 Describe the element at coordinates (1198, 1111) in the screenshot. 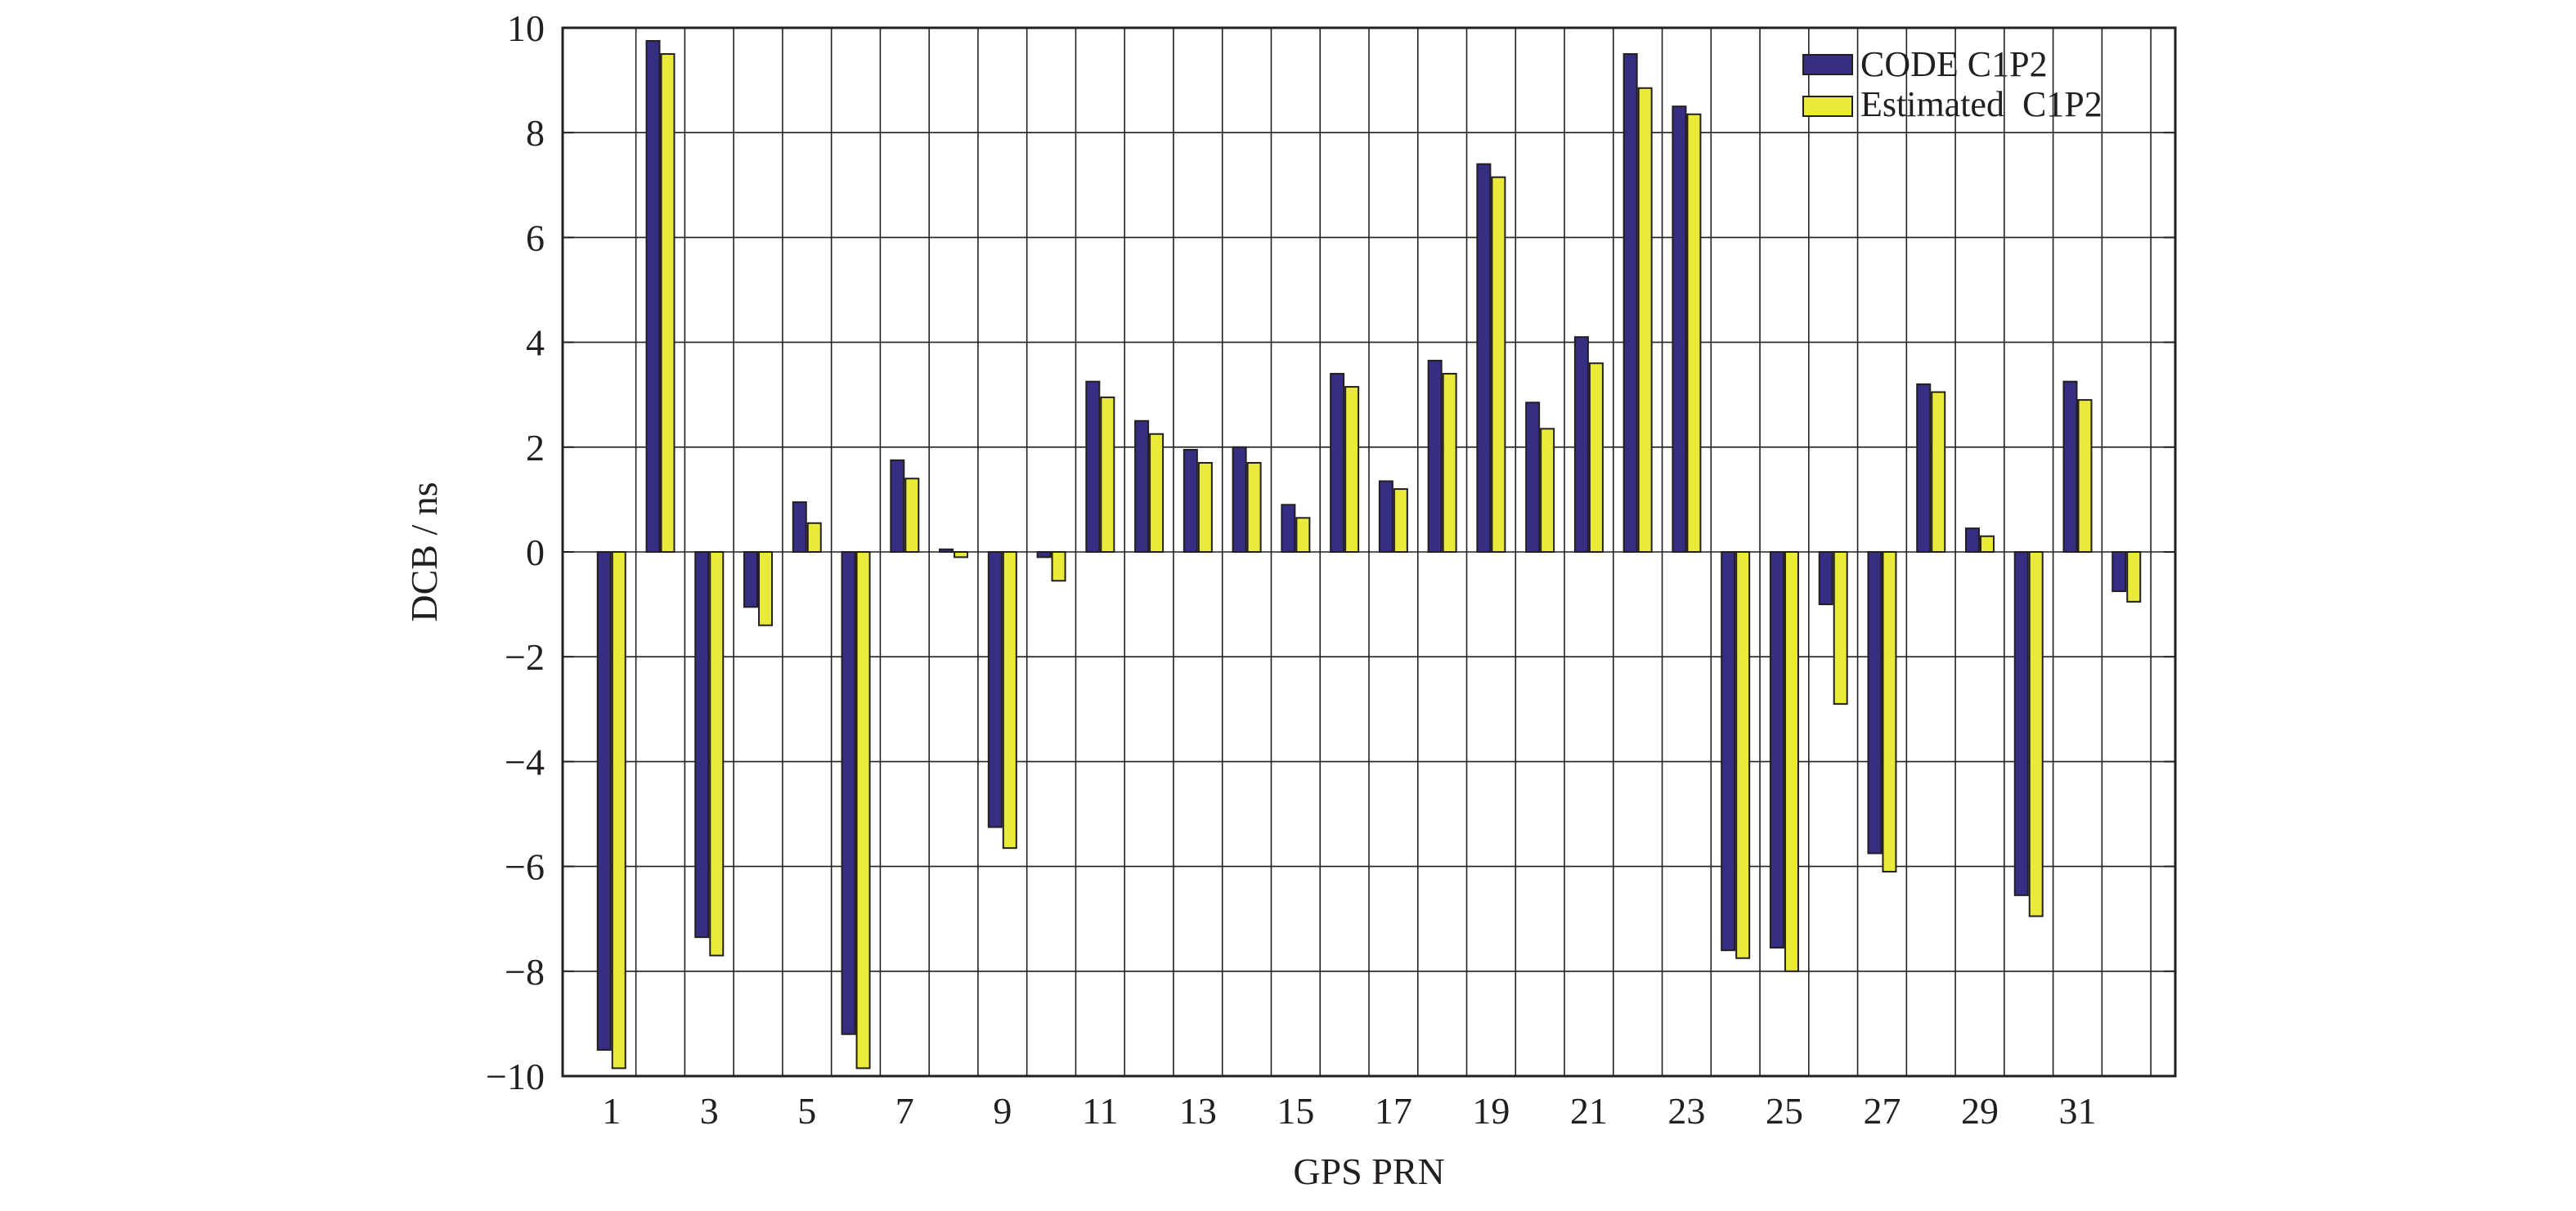

I see `x-tick-label: 13` at that location.